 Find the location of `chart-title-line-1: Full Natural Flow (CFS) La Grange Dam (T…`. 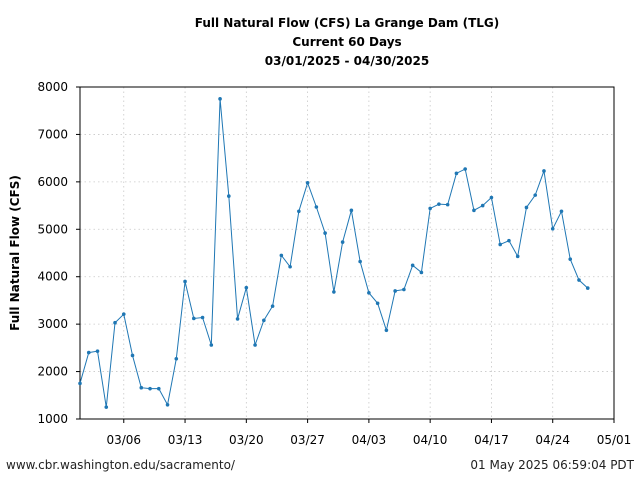

chart-title-line-1: Full Natural Flow (CFS) La Grange Dam (T… is located at coordinates (347, 23).